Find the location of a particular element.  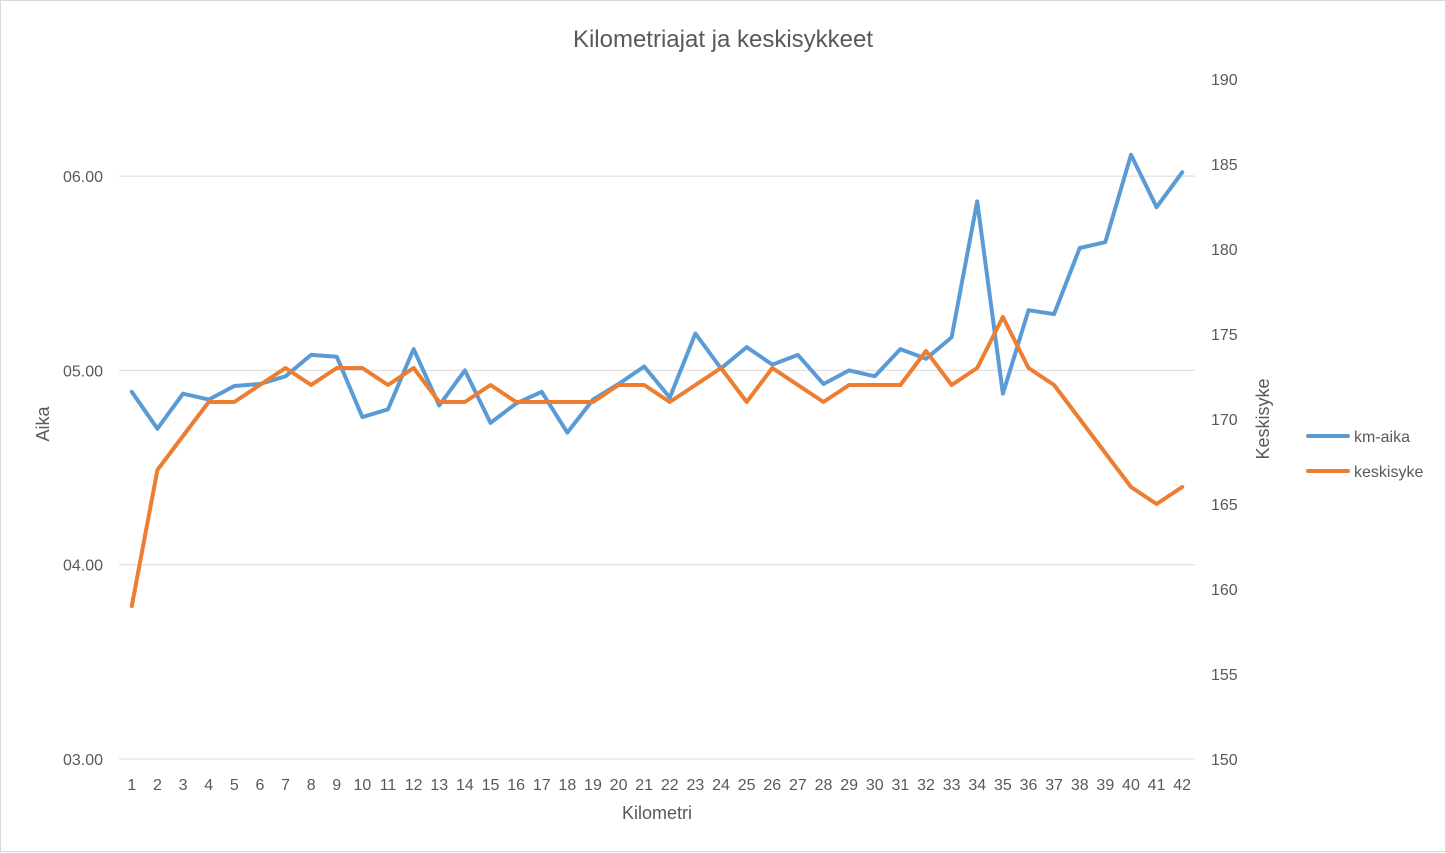

x-axis-label: Kilometri is located at coordinates (657, 813).